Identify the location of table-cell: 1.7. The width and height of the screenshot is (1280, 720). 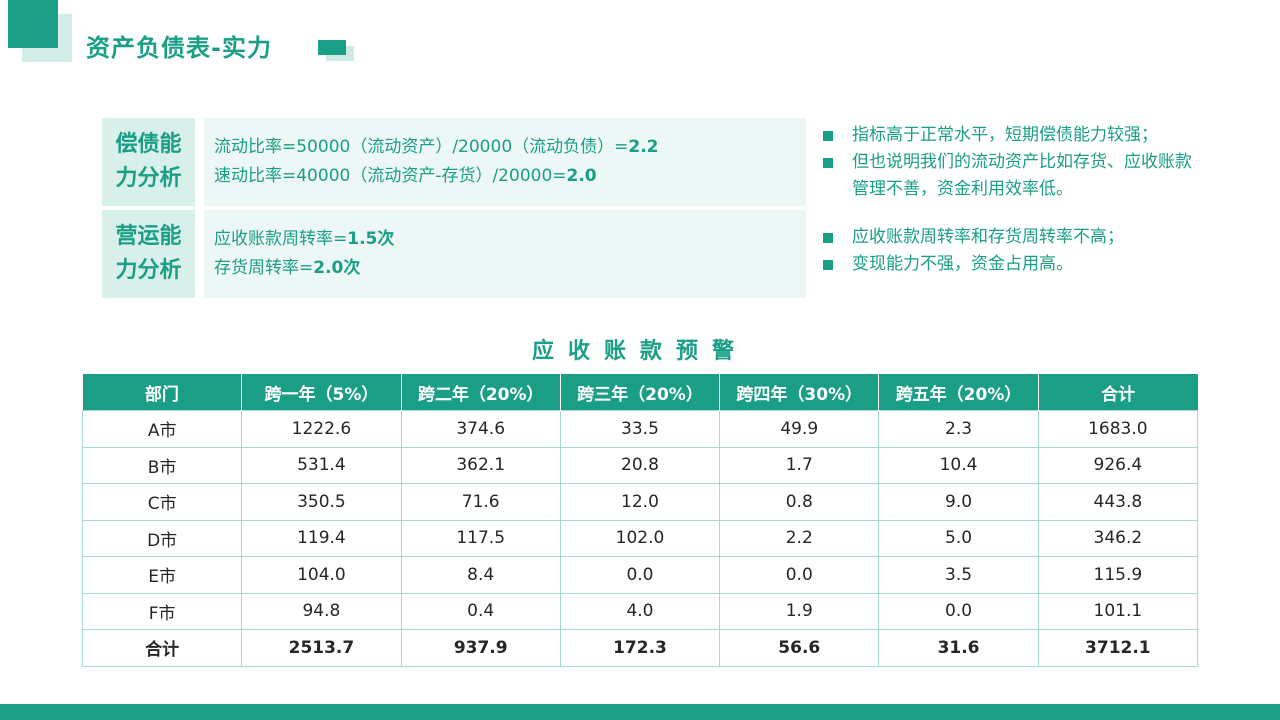
(799, 465).